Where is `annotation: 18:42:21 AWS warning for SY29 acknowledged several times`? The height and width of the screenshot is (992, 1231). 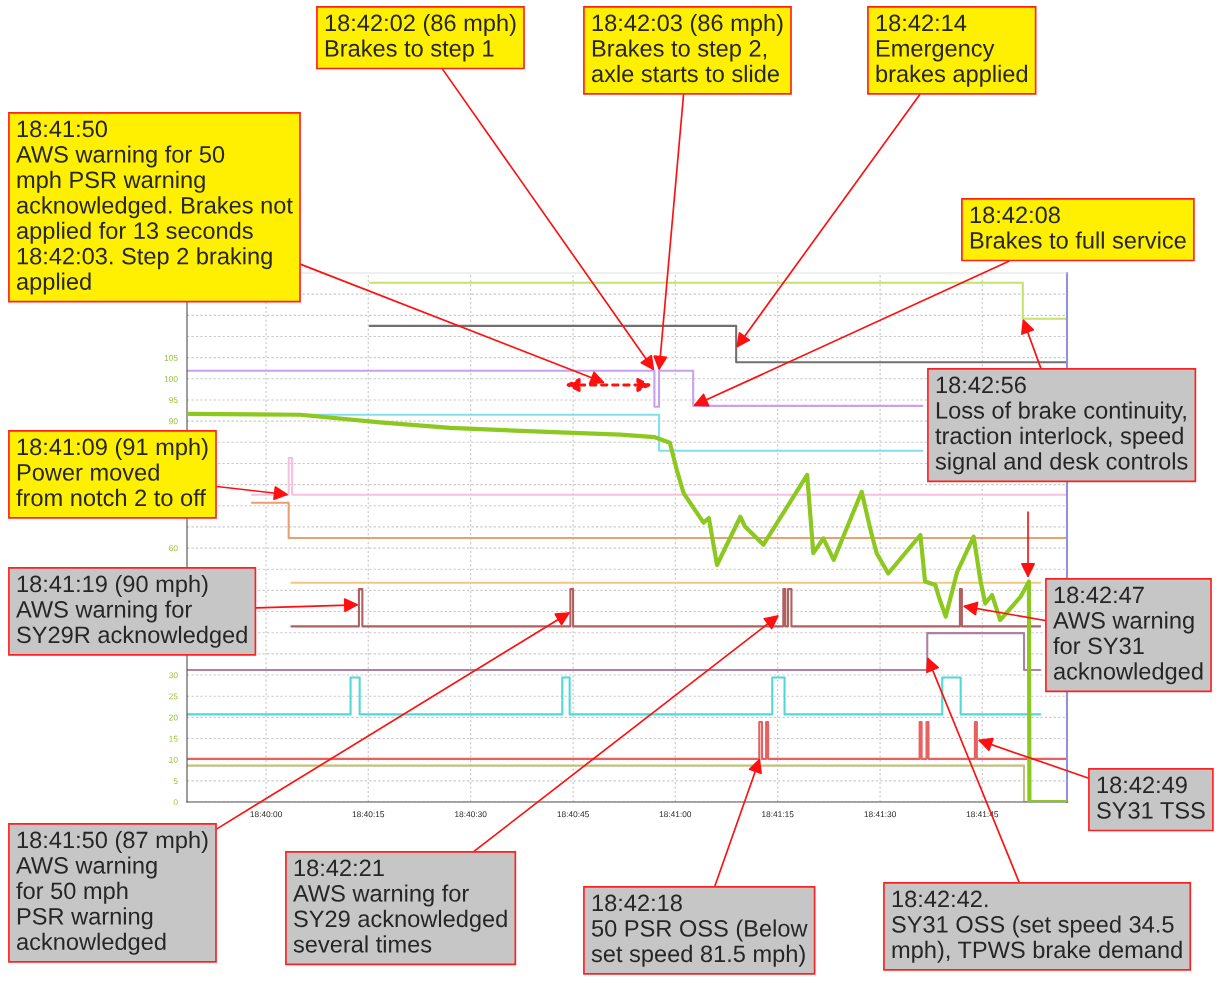 annotation: 18:42:21 AWS warning for SY29 acknowledged several times is located at coordinates (400, 906).